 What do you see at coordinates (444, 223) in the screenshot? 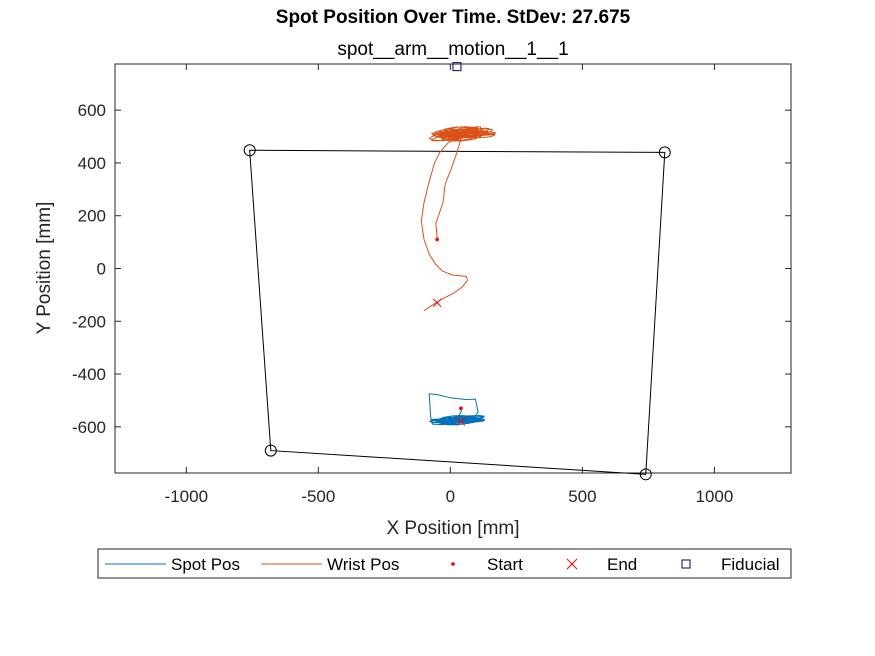
I see `series-line-wrist-pos` at bounding box center [444, 223].